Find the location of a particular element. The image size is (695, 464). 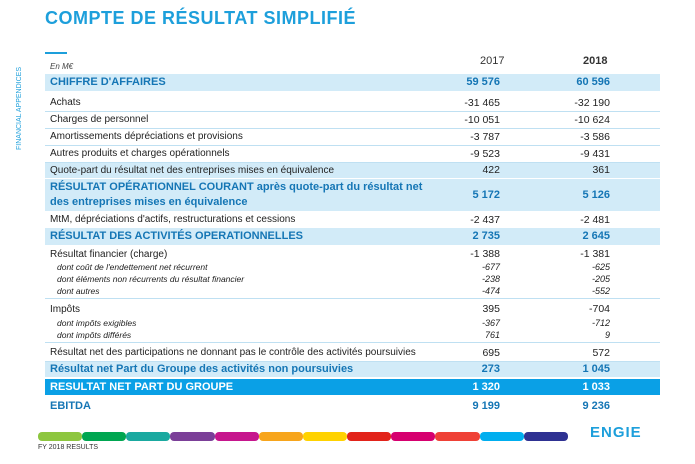

table-row: dont impôts exigibles -367 -712 is located at coordinates (352, 323).